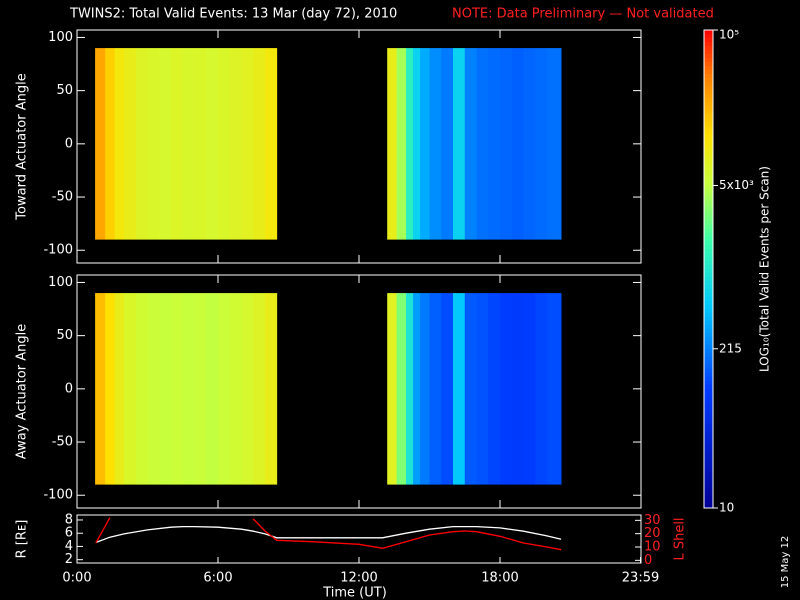 The height and width of the screenshot is (600, 800). I want to click on y-tick-label: -50, so click(62, 197).